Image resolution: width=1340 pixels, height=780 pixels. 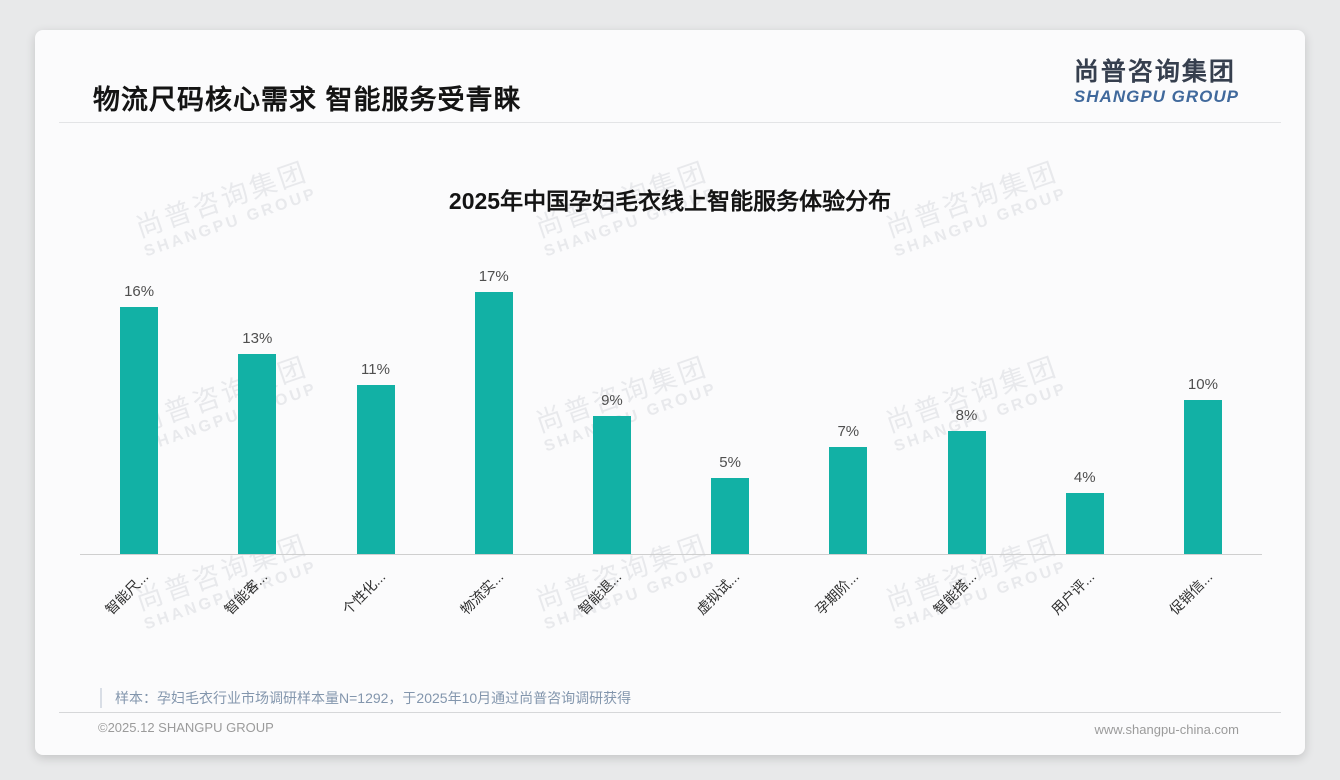 I want to click on header-divider, so click(x=670, y=122).